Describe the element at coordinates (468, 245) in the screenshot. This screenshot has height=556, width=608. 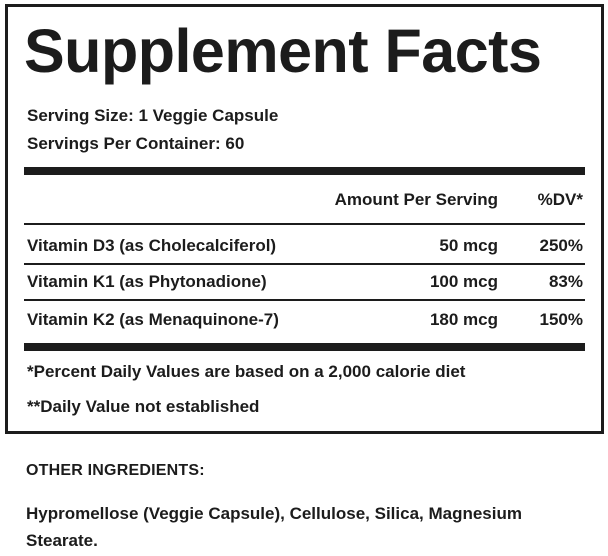
I see `nutrient-amount: 50 mcg` at that location.